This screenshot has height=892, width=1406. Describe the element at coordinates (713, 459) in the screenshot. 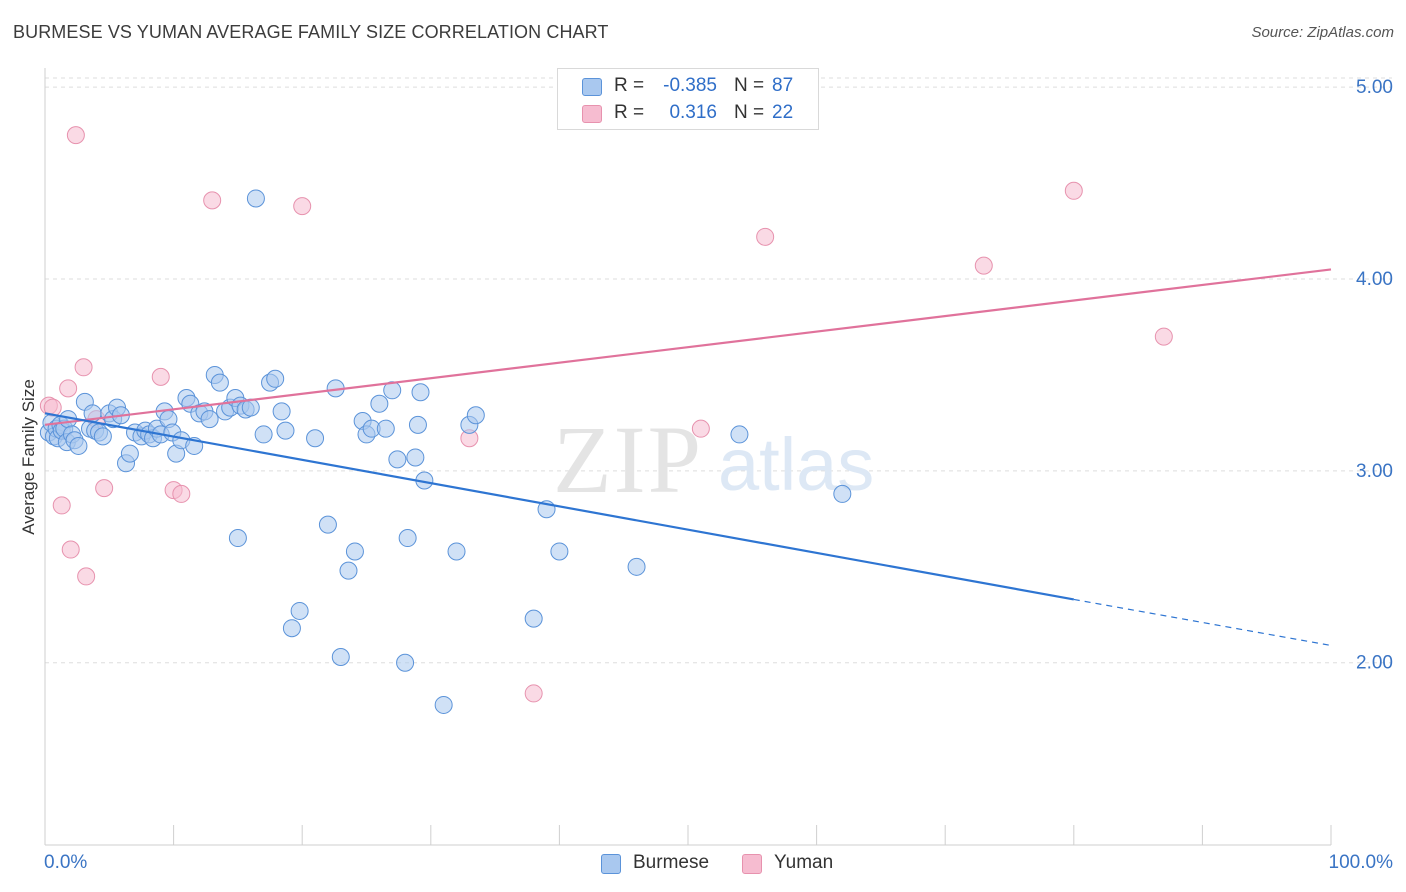

I see `watermark: ZIP atlas` at that location.